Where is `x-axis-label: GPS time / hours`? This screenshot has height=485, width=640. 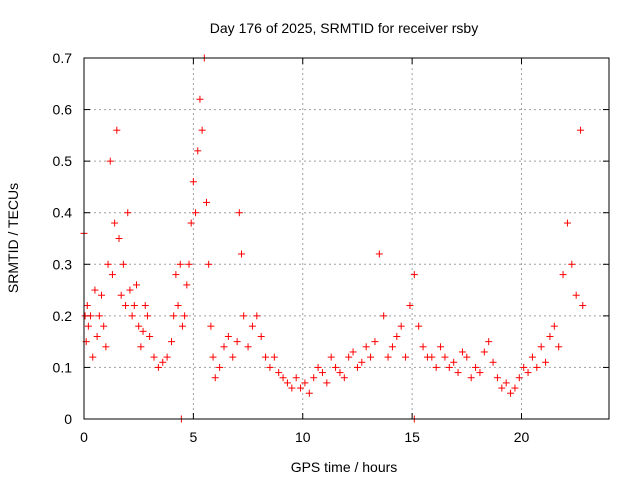
x-axis-label: GPS time / hours is located at coordinates (344, 467).